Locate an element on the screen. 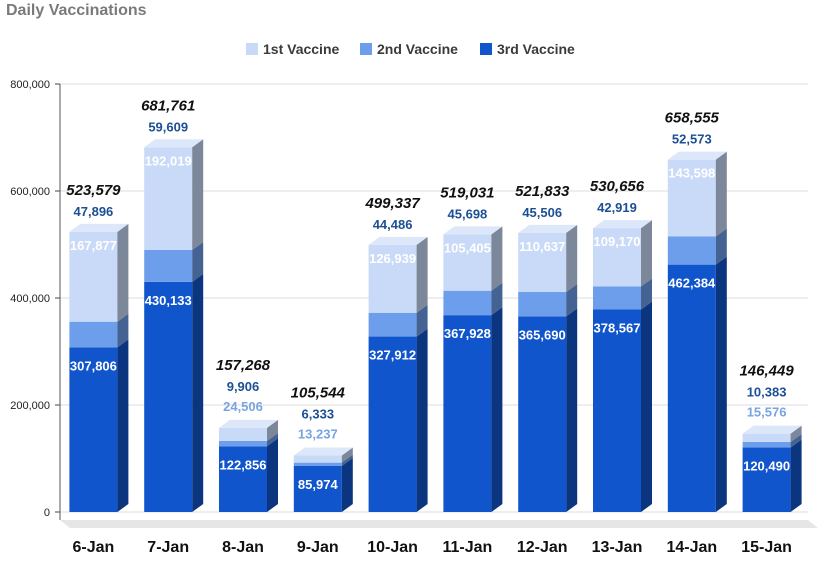  total-label: 146,449 is located at coordinates (766, 371).